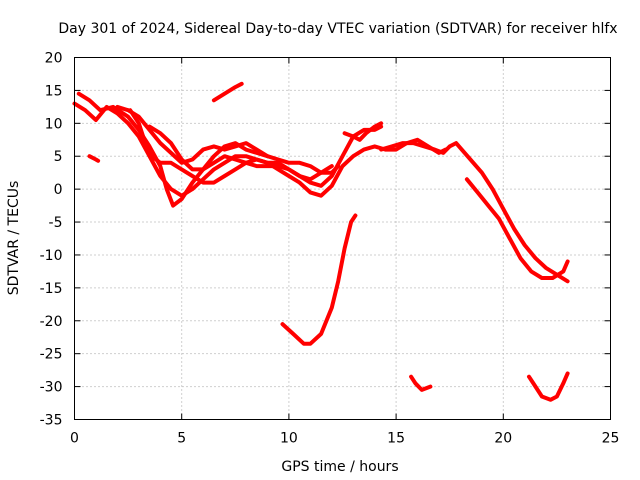  I want to click on y-tick-label: -10, so click(51, 256).